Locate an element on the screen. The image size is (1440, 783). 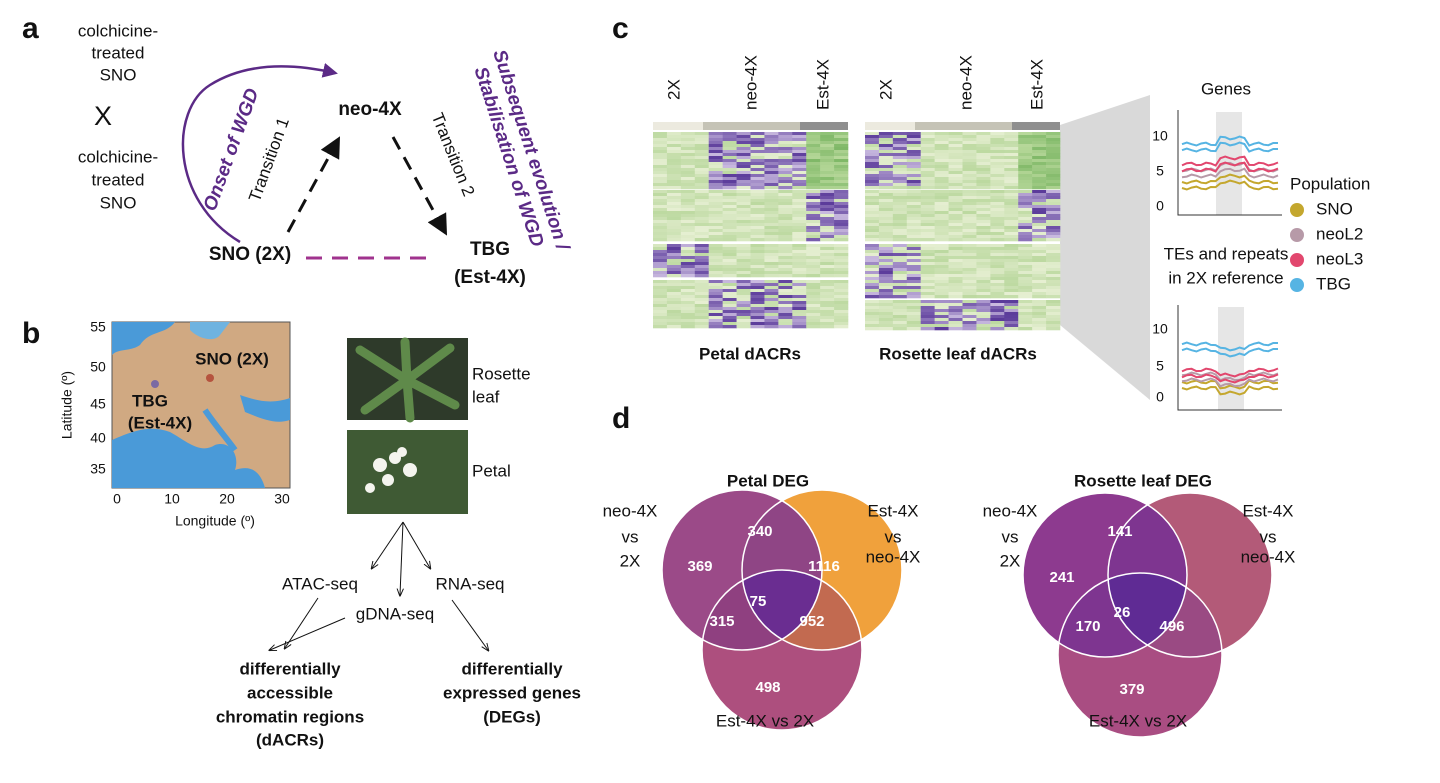
output-label: differentially is located at coordinates (512, 668).